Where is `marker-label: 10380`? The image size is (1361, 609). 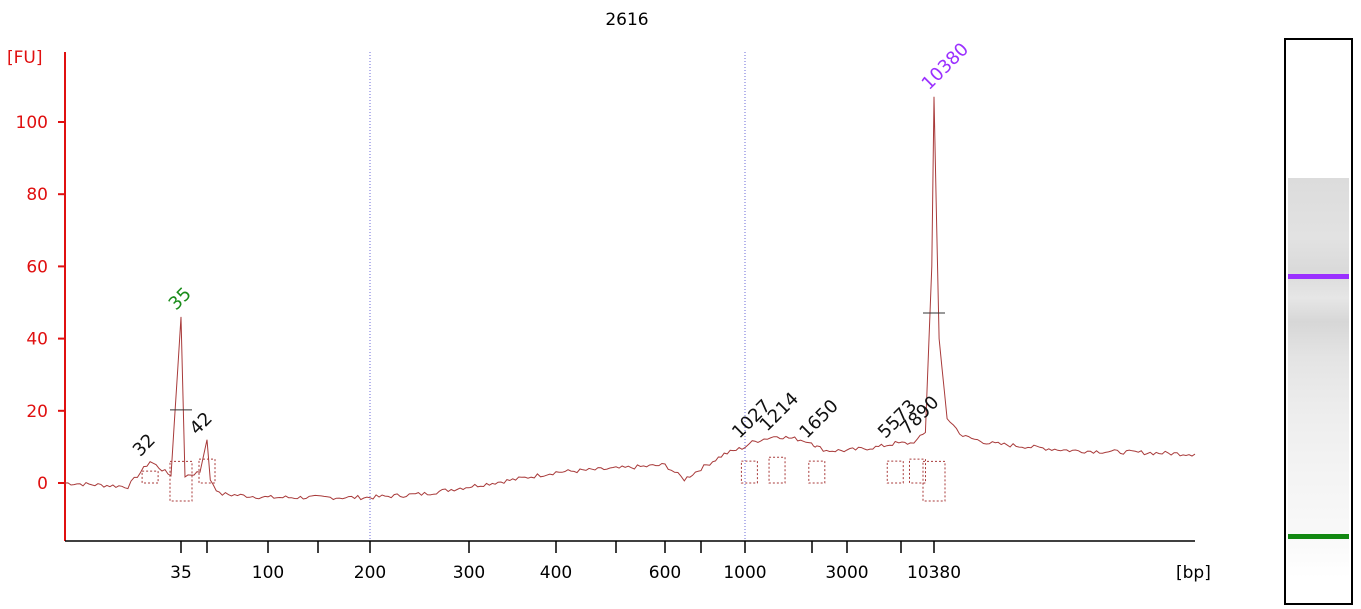 marker-label: 10380 is located at coordinates (945, 66).